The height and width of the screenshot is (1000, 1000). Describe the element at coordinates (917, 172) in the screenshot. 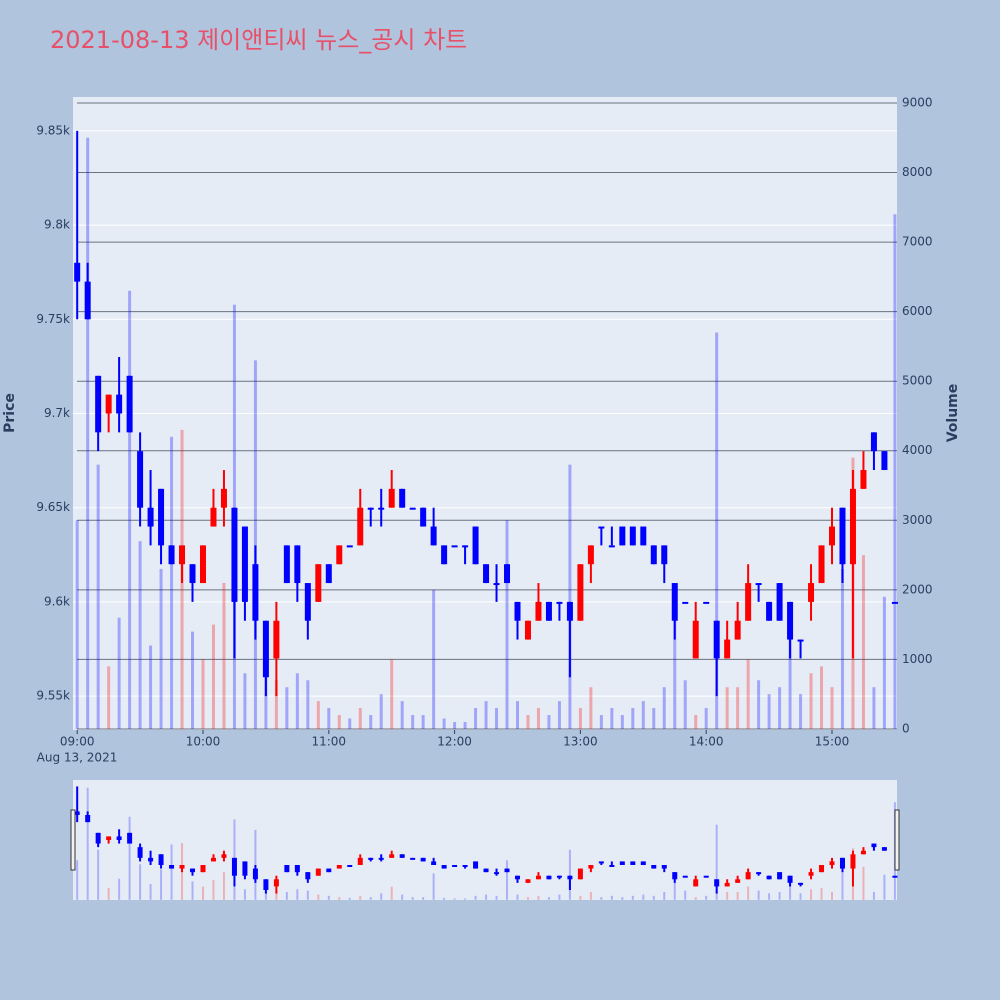

I see `y2-tick-label: 8000` at that location.